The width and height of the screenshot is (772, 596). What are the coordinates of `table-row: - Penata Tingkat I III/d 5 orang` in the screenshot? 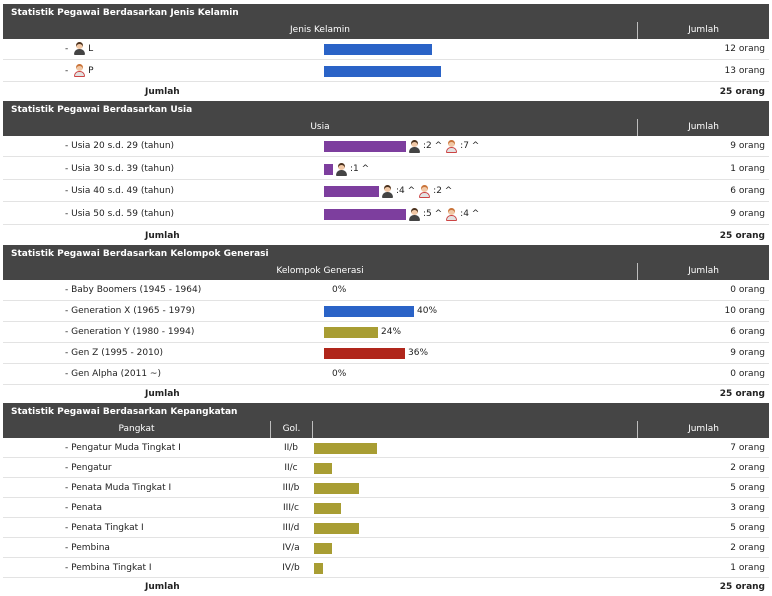 It's located at (386, 528).